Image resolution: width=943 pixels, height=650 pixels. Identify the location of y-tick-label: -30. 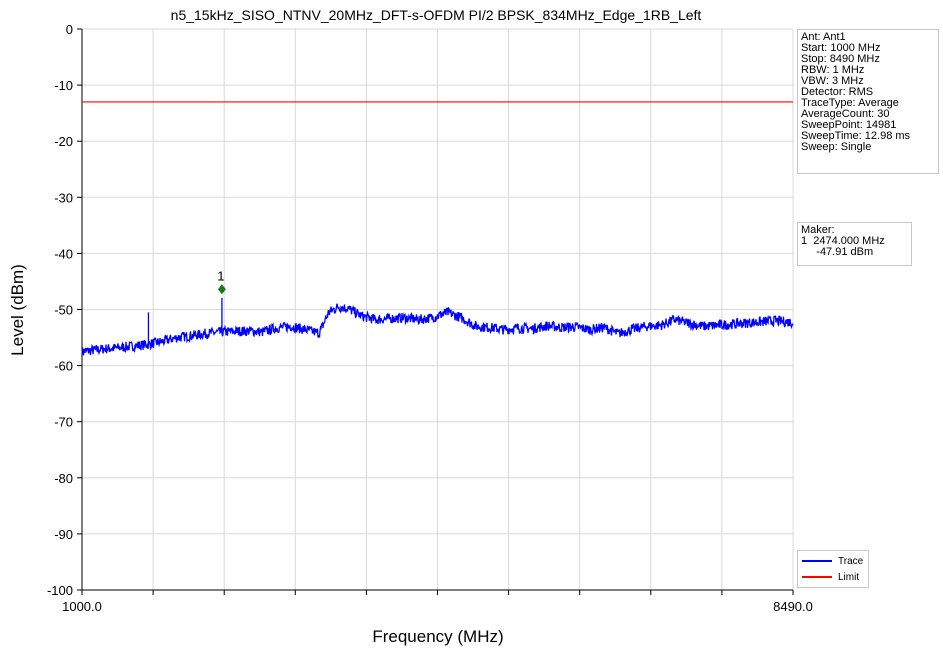
(63, 197).